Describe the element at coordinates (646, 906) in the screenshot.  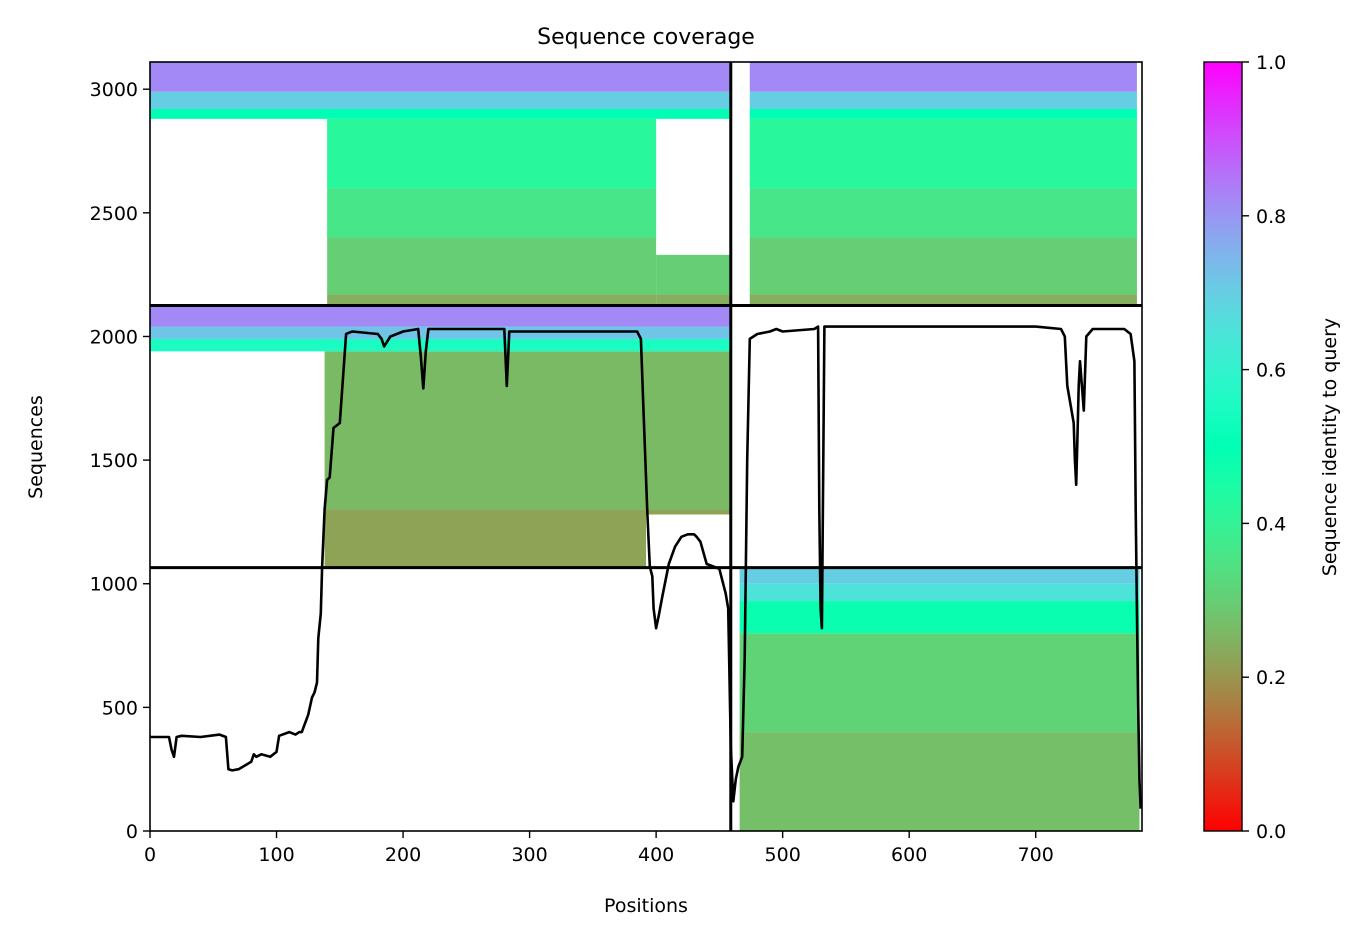
I see `x-axis-label: Positions` at that location.